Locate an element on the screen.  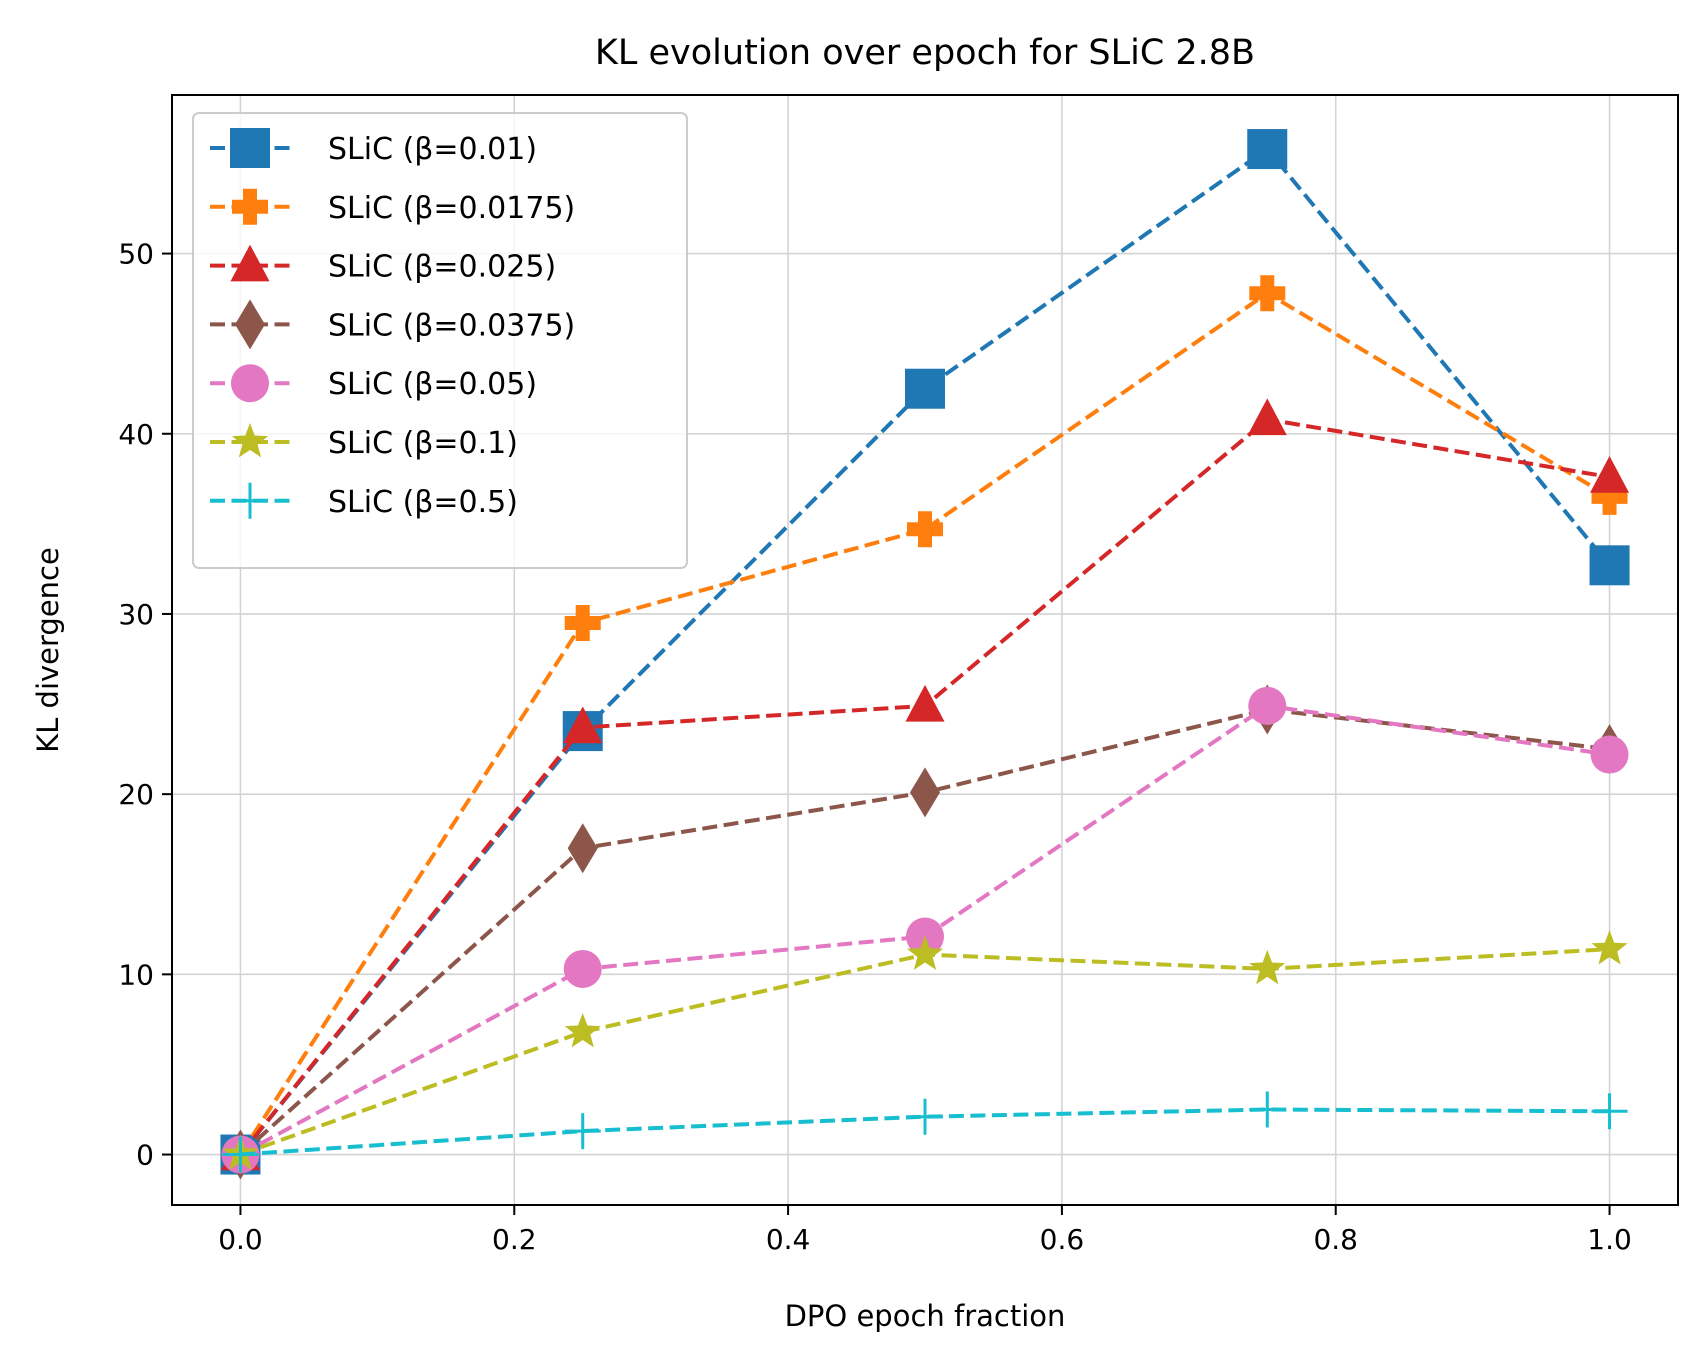
chart-title: KL evolution over epoch for SLiC 2.8B is located at coordinates (925, 53).